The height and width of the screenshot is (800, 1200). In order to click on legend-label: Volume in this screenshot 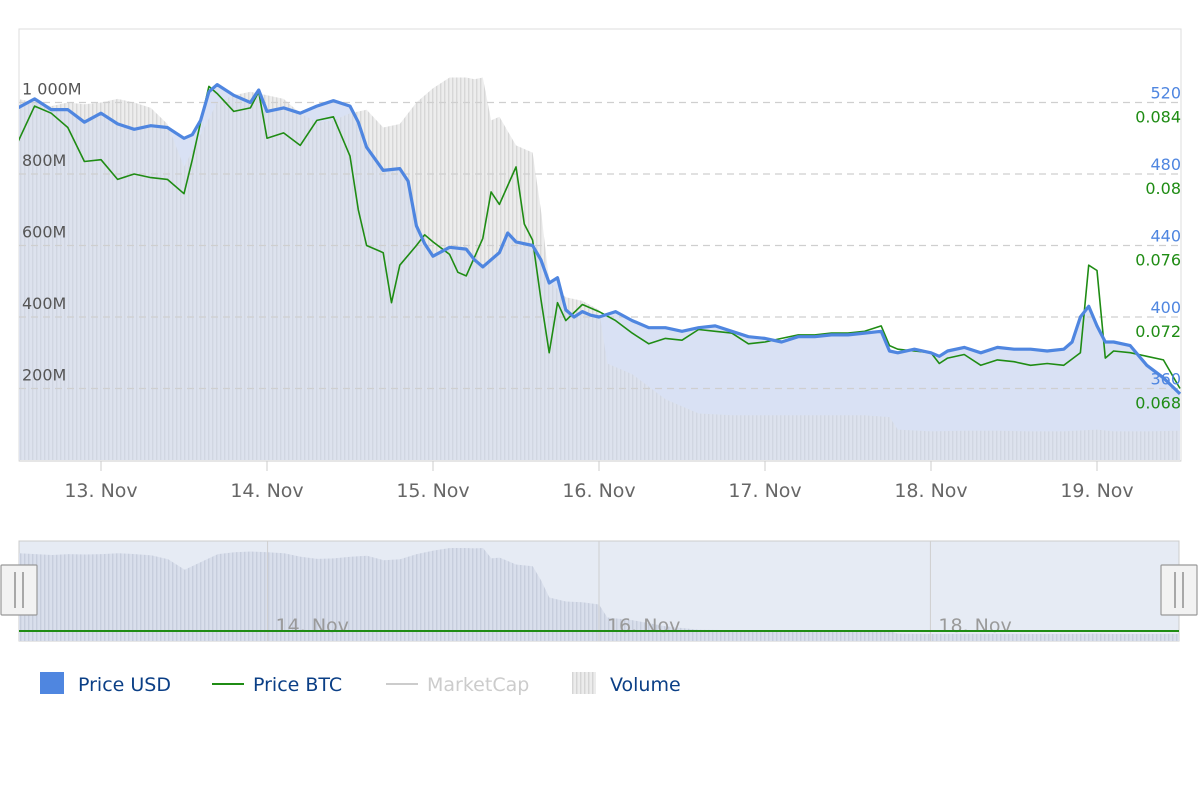, I will do `click(645, 685)`.